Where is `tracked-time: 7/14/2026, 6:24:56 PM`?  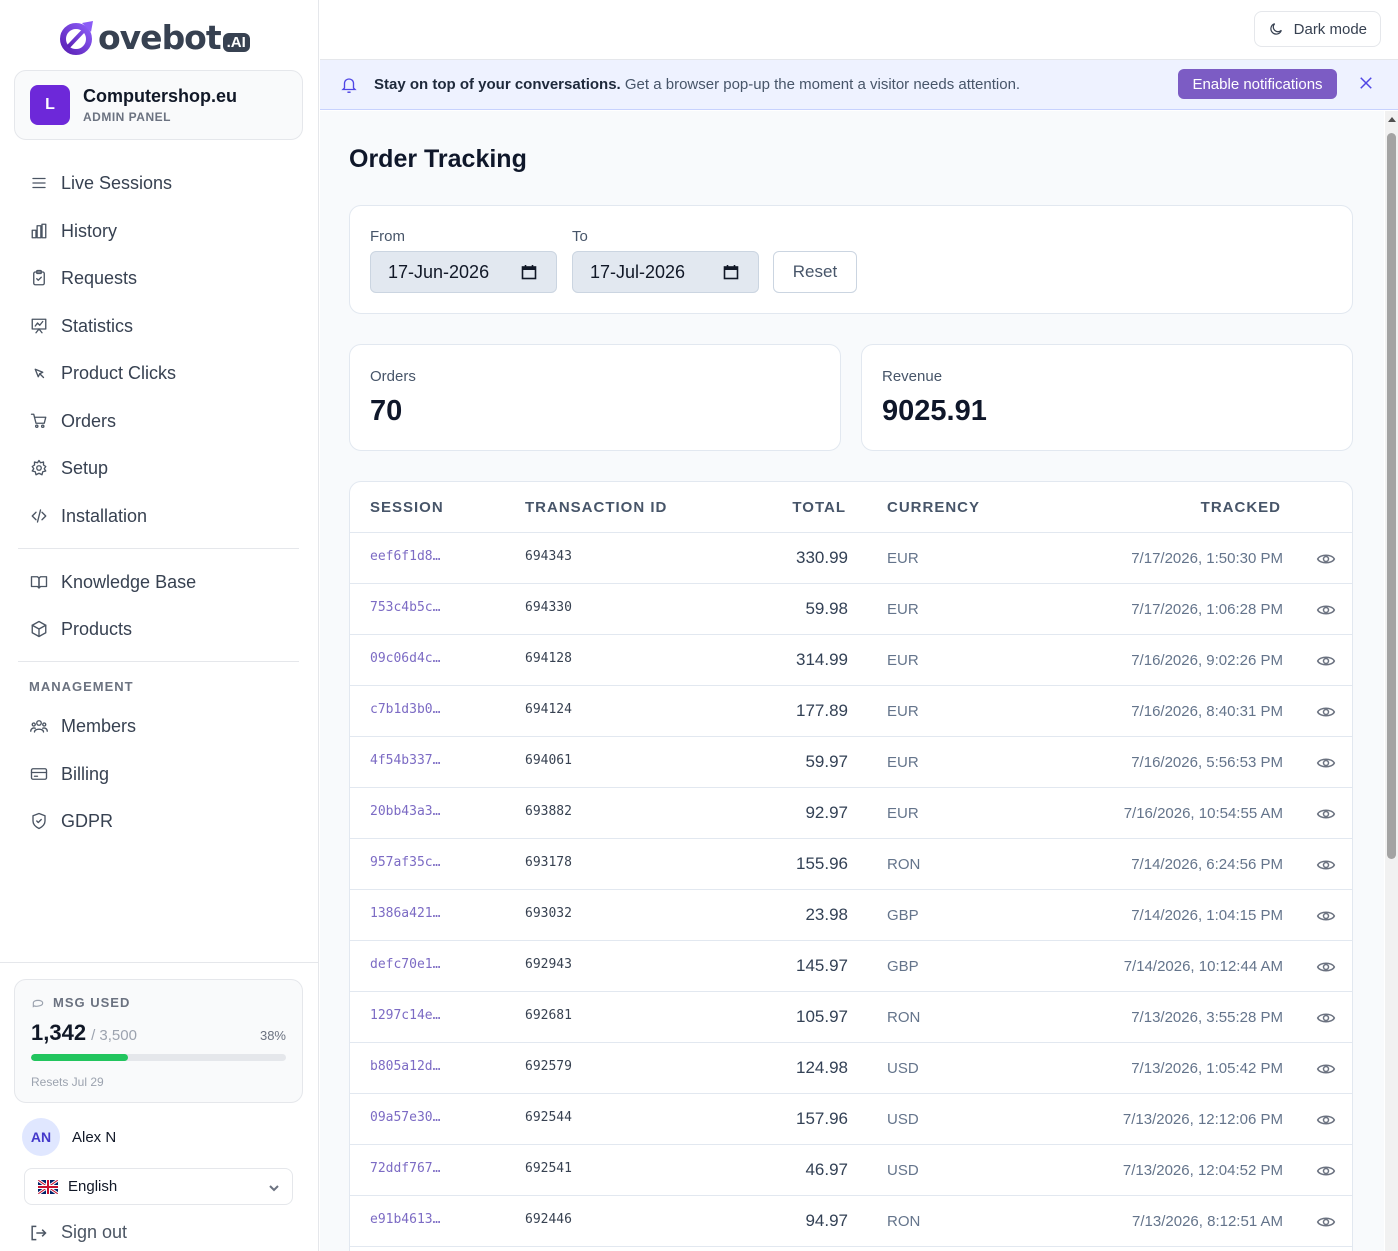
tracked-time: 7/14/2026, 6:24:56 PM is located at coordinates (1207, 864).